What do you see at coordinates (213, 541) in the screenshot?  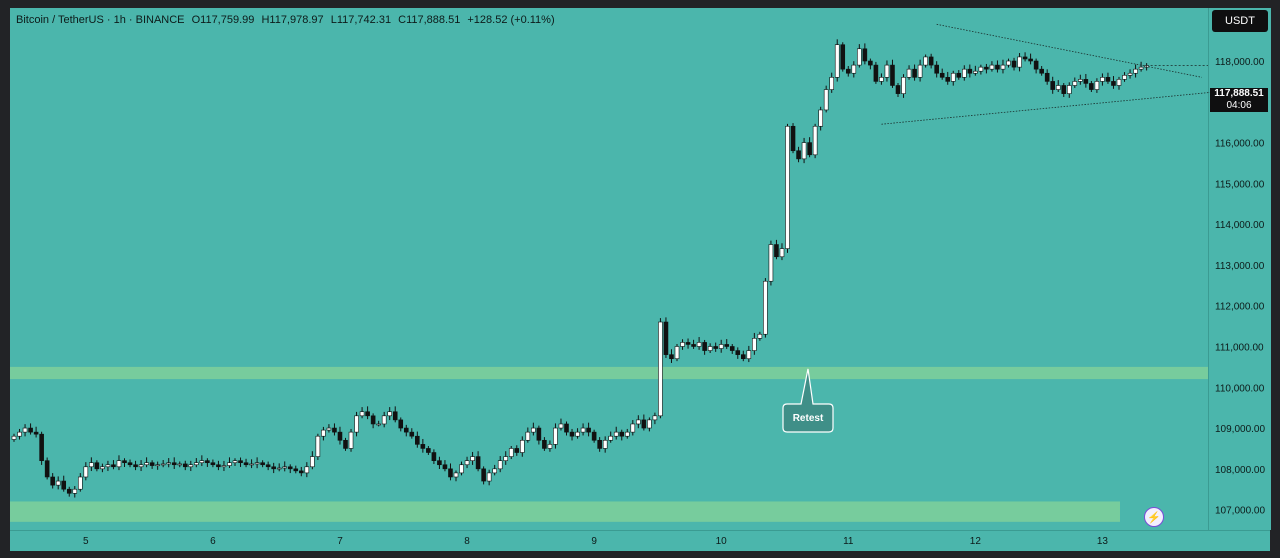 I see `time-tick-label: 6` at bounding box center [213, 541].